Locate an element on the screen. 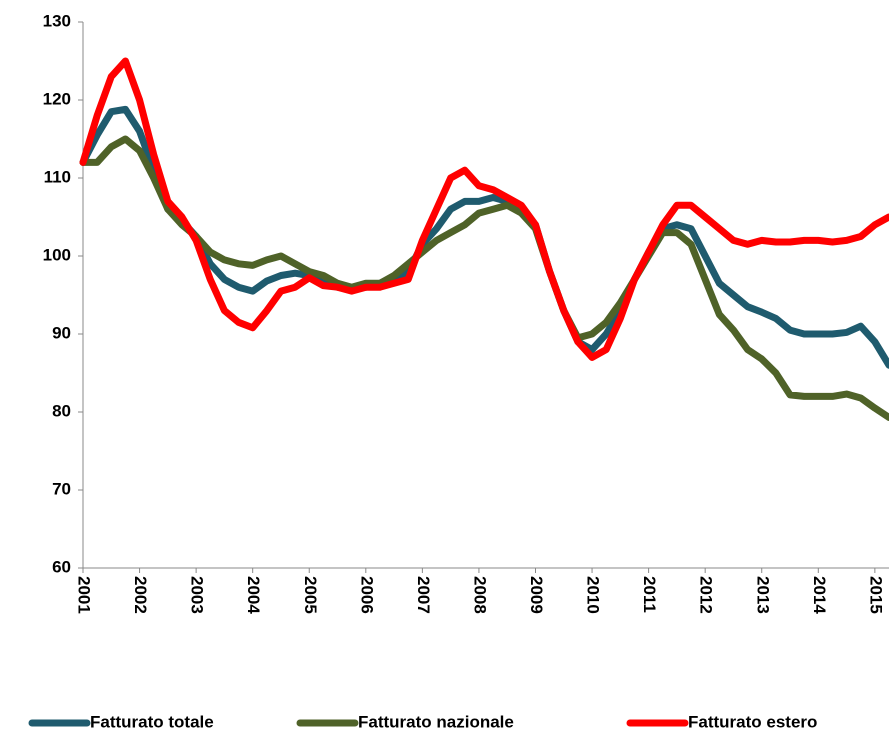 Image resolution: width=889 pixels, height=737 pixels. legend-label: Fatturato nazionale is located at coordinates (436, 721).